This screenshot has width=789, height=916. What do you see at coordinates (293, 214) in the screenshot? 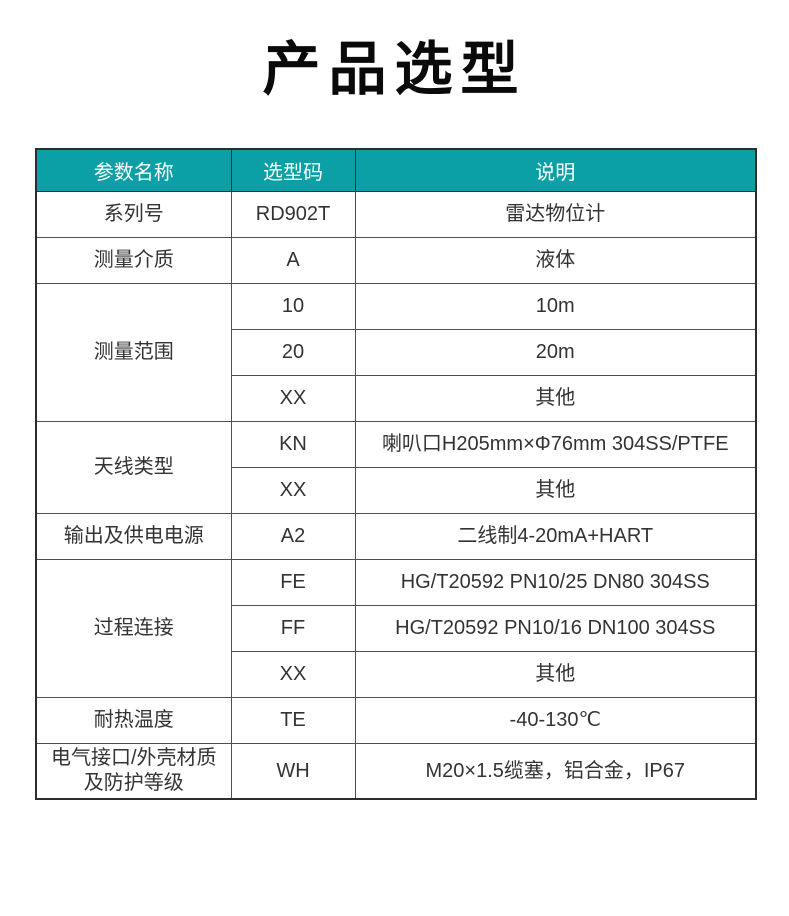
I see `selection-code-cell: RD902T` at bounding box center [293, 214].